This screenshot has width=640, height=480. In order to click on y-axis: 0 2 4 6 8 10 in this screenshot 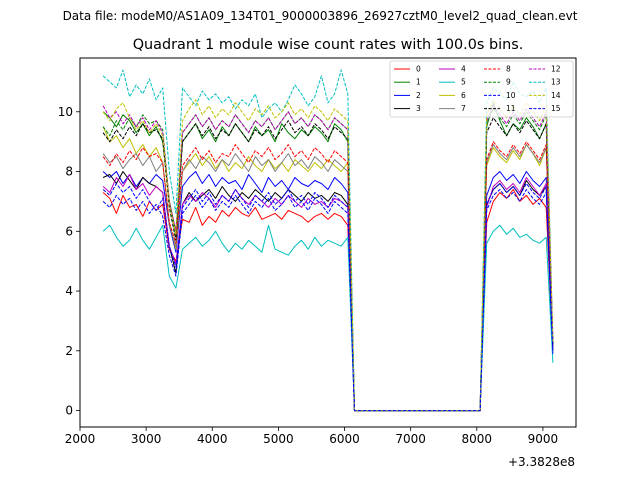, I will do `click(69, 261)`.